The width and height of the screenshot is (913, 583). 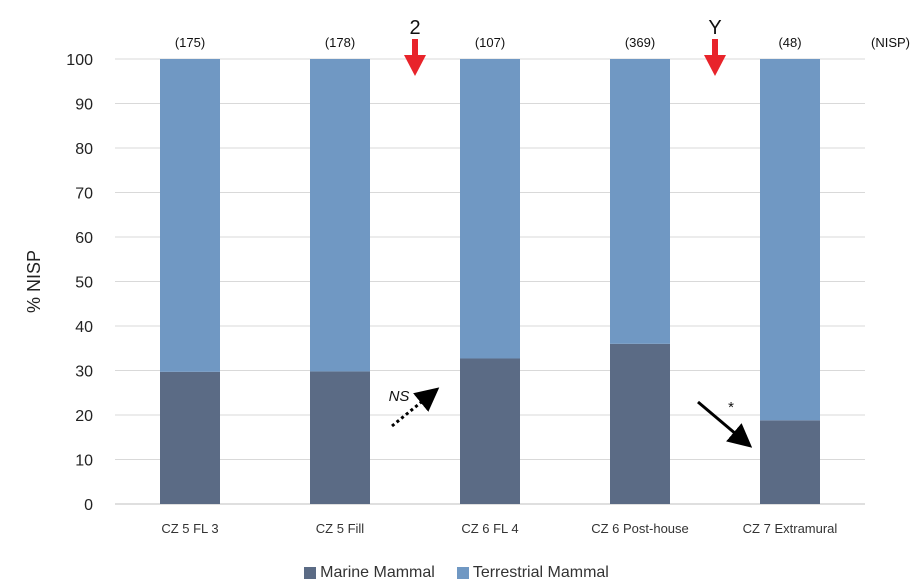 I want to click on x-tick-label: CZ 5 FL 3, so click(x=189, y=528).